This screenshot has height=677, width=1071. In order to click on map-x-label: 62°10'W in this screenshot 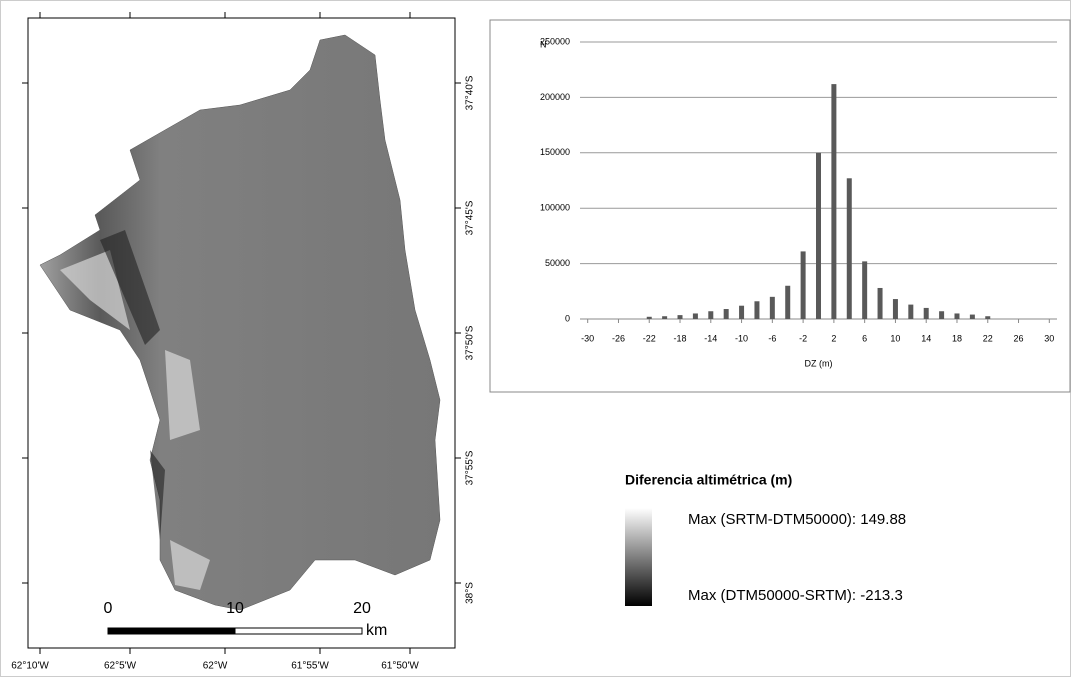, I will do `click(30, 666)`.